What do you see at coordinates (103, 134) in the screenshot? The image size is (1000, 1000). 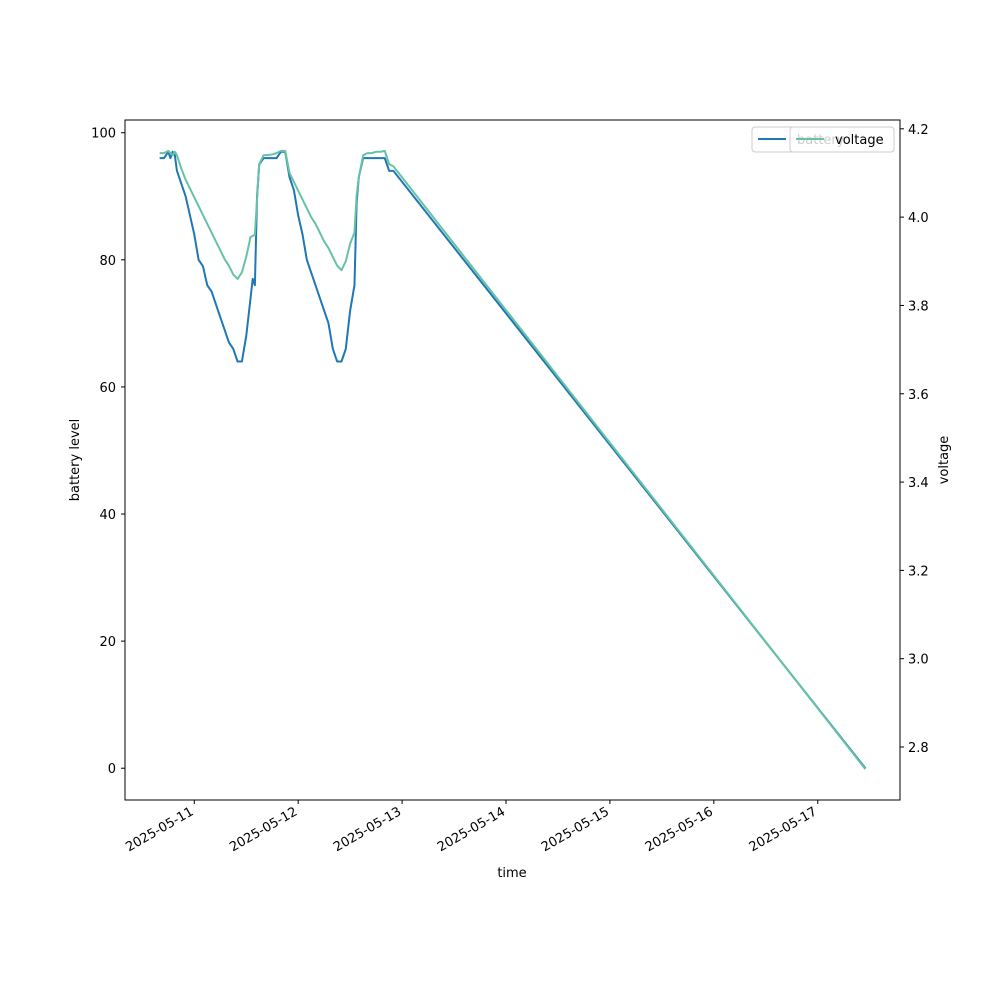 I see `y-tick-label: 100` at bounding box center [103, 134].